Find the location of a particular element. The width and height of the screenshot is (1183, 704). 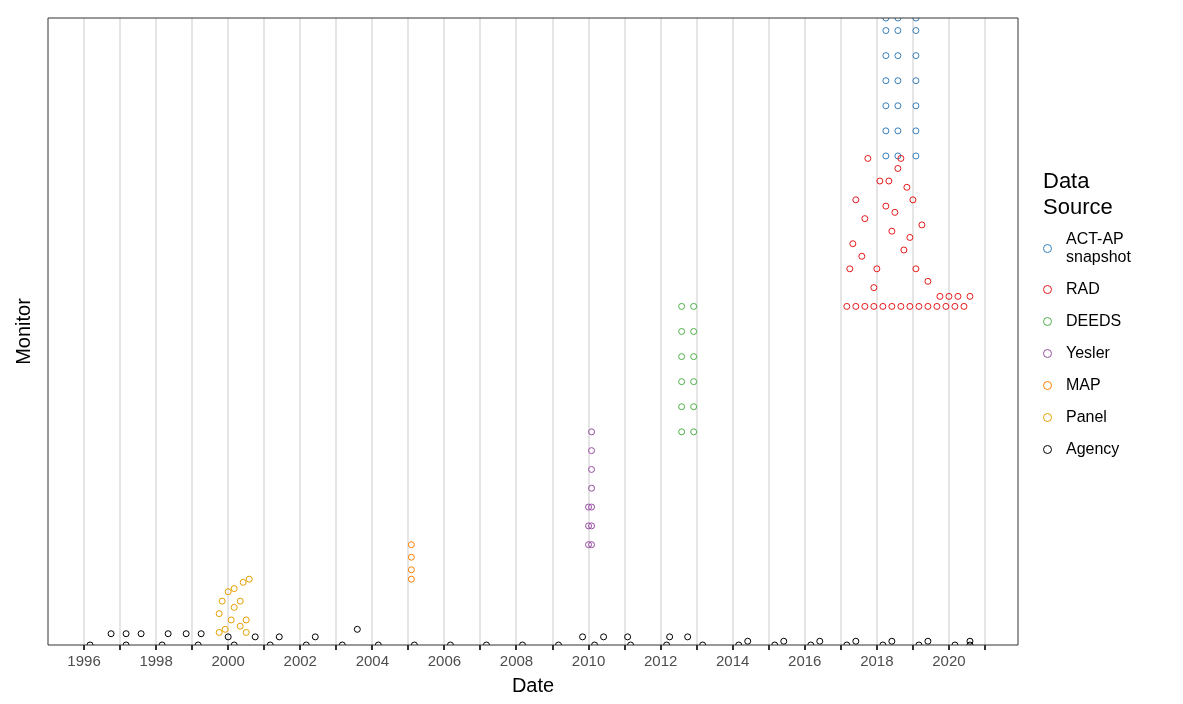

x-tick-label: 2018 is located at coordinates (877, 661).